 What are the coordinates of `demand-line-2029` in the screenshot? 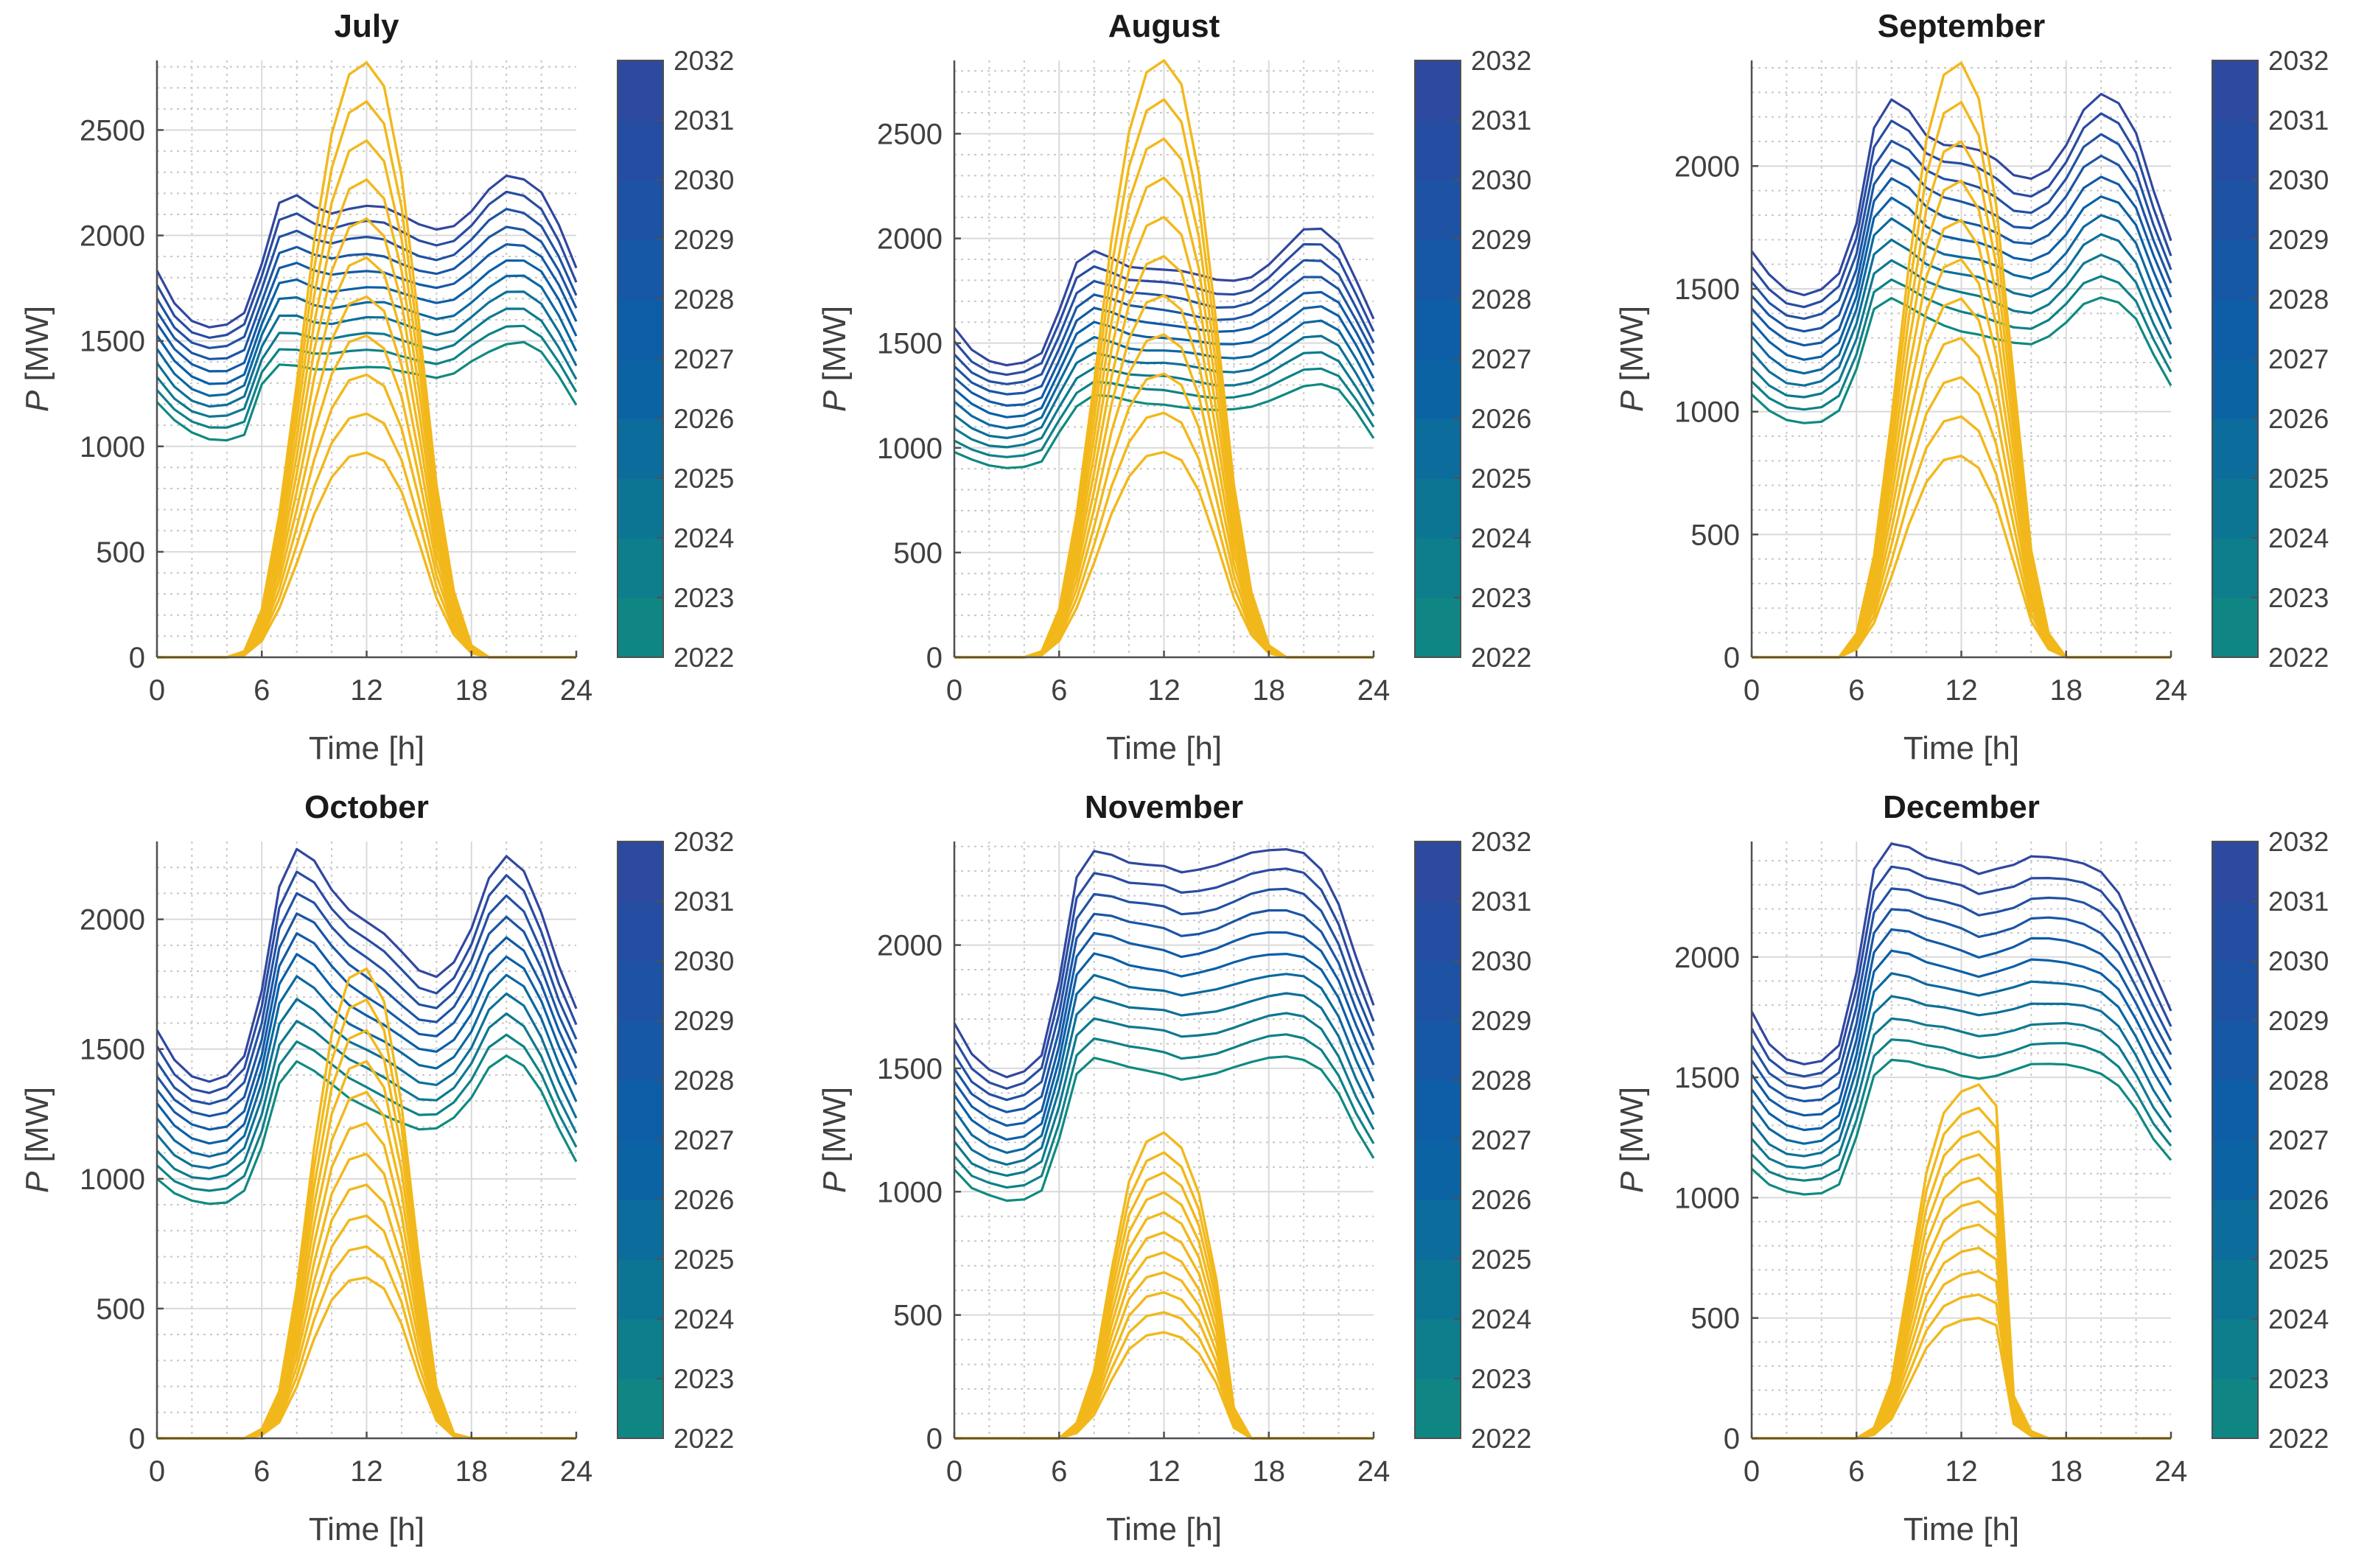 It's located at (1164, 1011).